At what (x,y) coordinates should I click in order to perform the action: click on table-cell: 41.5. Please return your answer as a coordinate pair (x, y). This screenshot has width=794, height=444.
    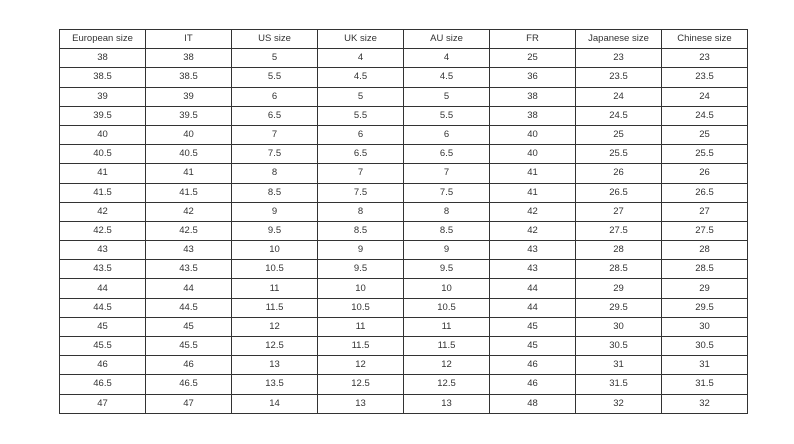
    Looking at the image, I should click on (102, 192).